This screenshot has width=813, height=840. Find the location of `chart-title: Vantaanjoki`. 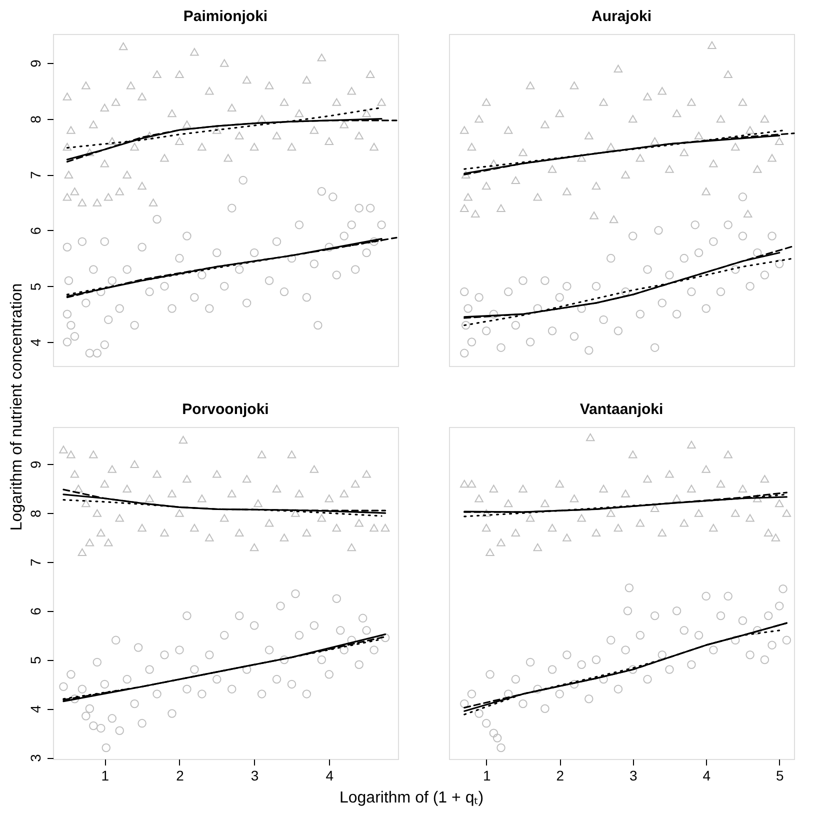

chart-title: Vantaanjoki is located at coordinates (622, 409).